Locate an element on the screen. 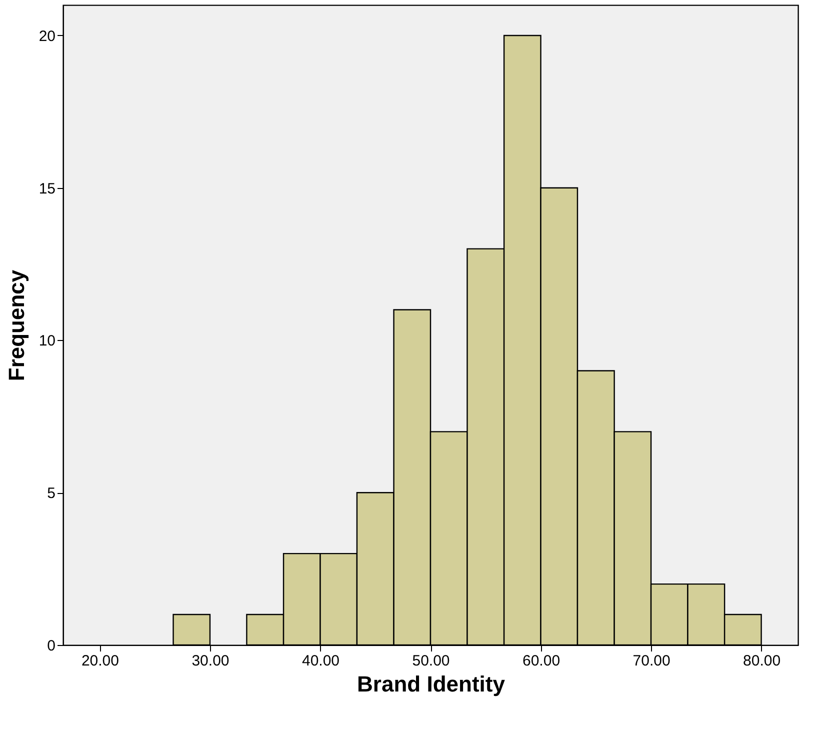 This screenshot has width=833, height=742. y-axis-title: Frequency is located at coordinates (16, 325).